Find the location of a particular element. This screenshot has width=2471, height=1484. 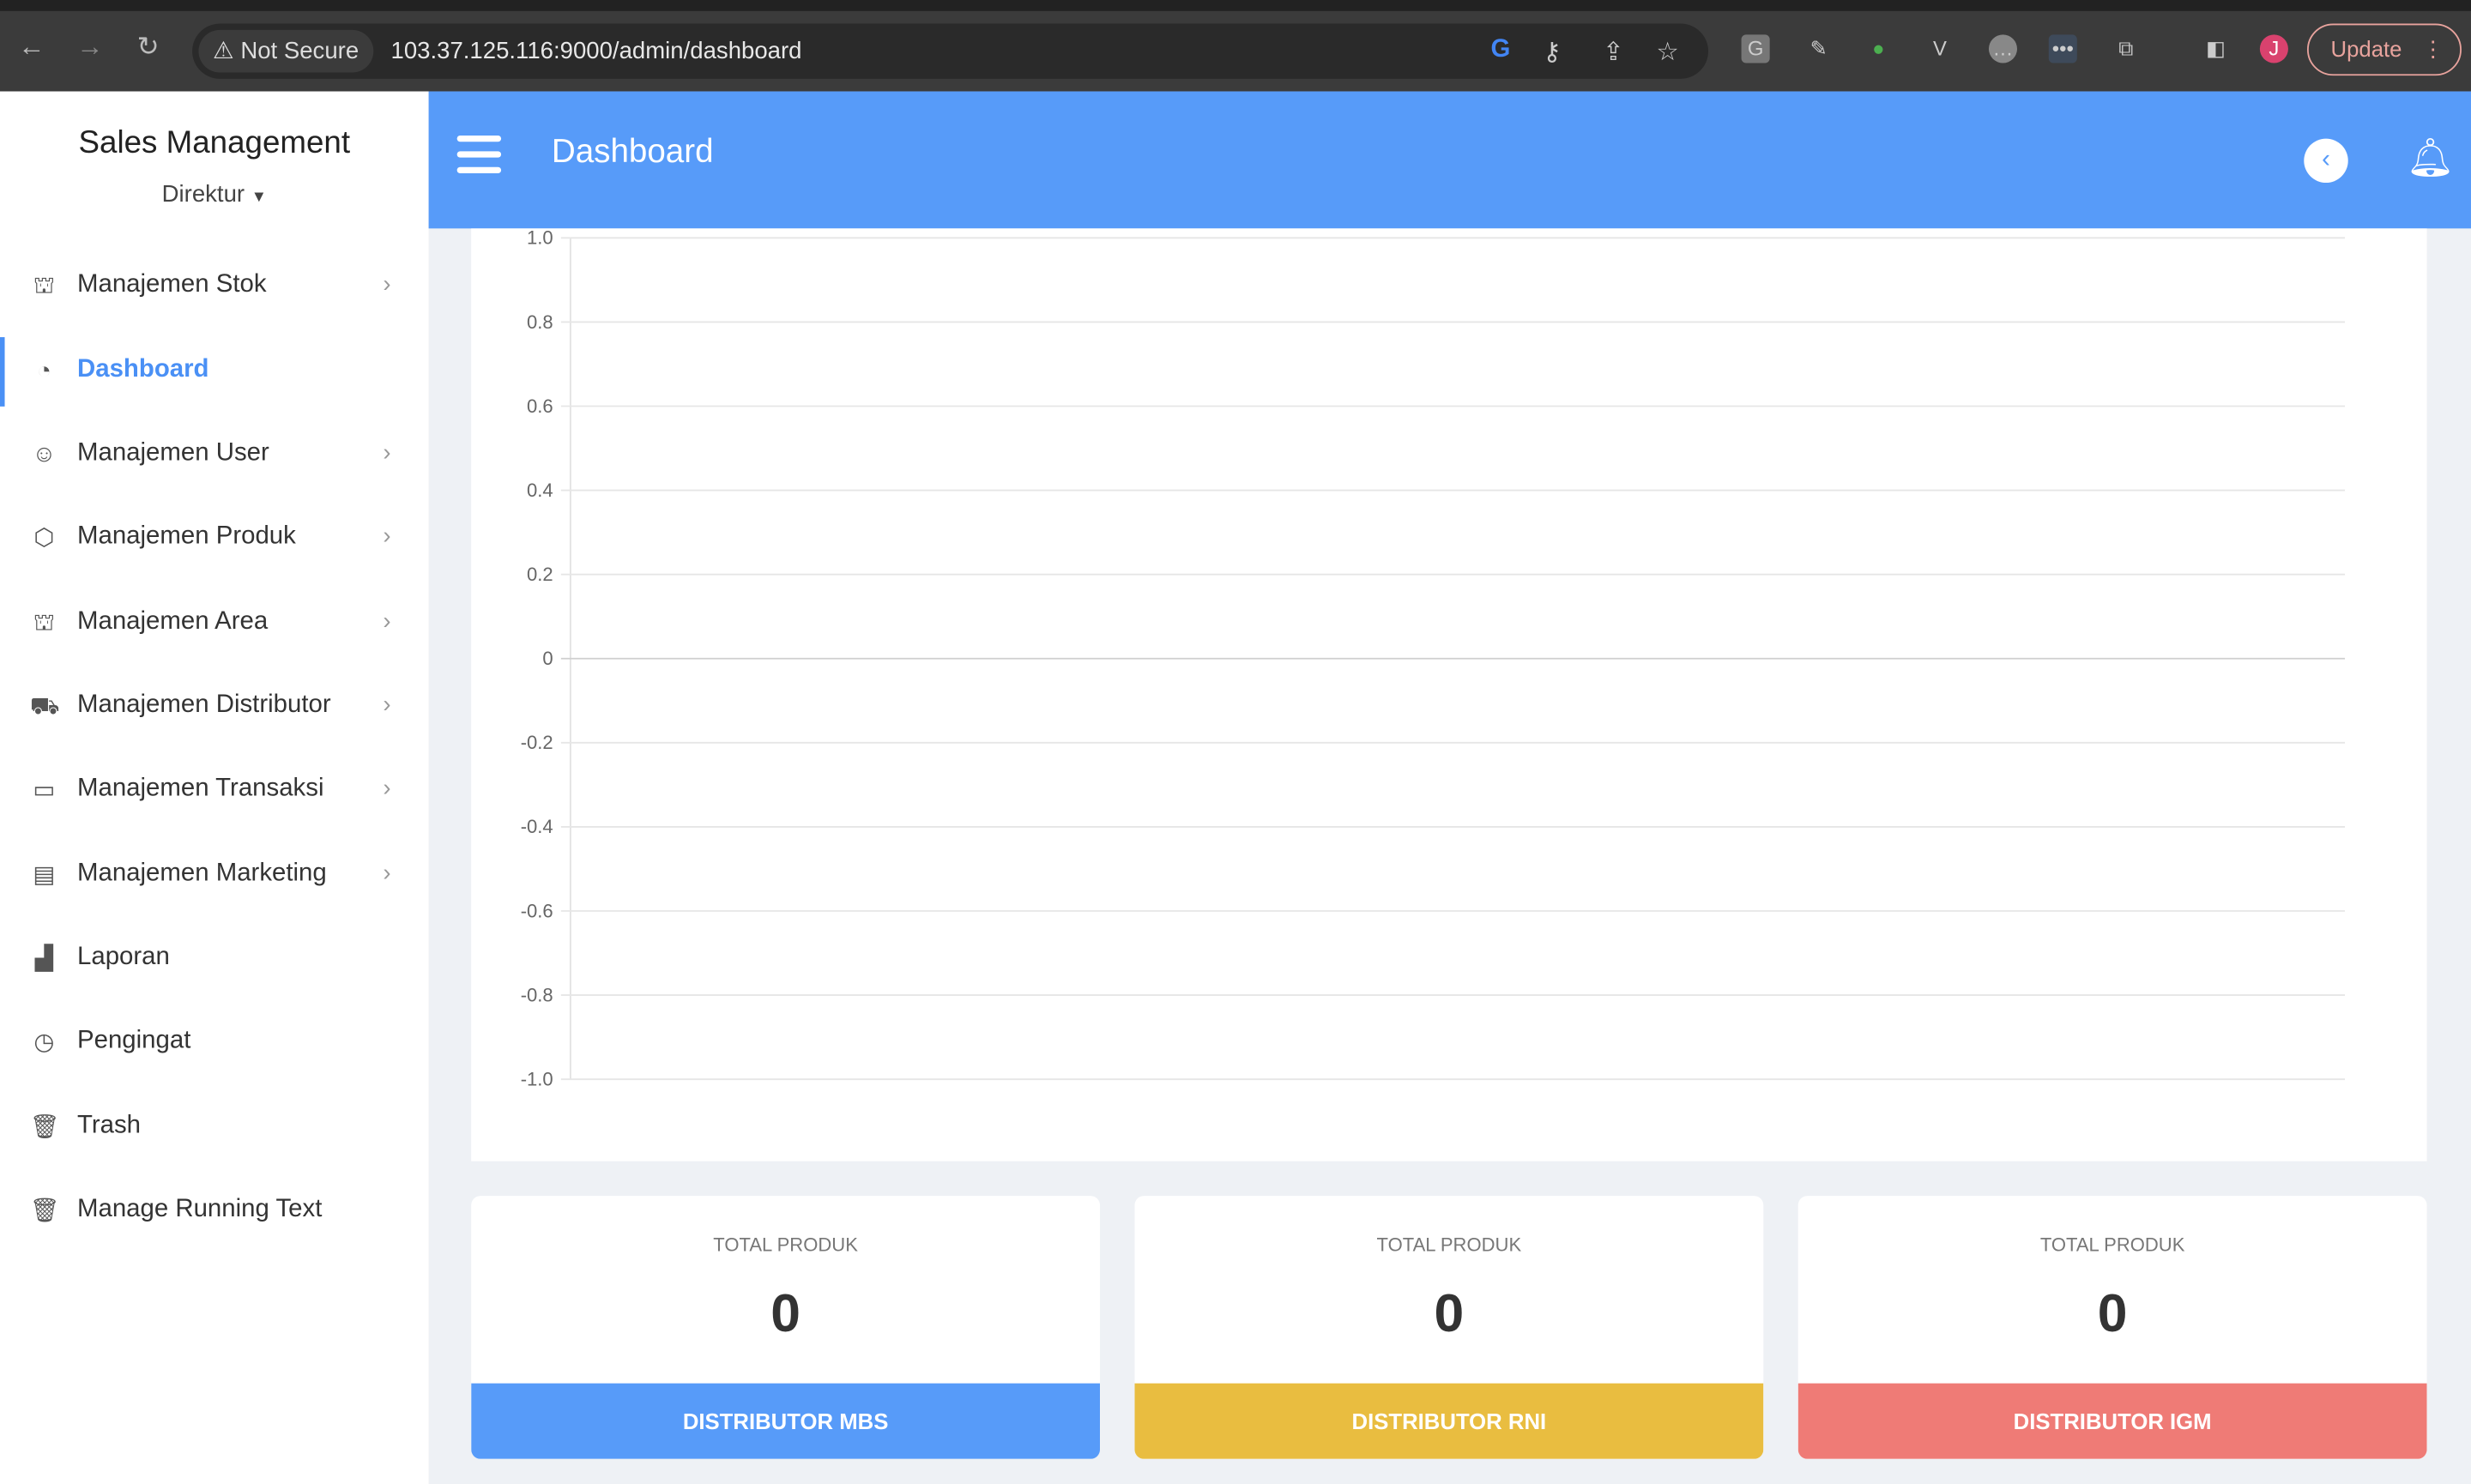

y-tick-label: 0.2 is located at coordinates (540, 574).